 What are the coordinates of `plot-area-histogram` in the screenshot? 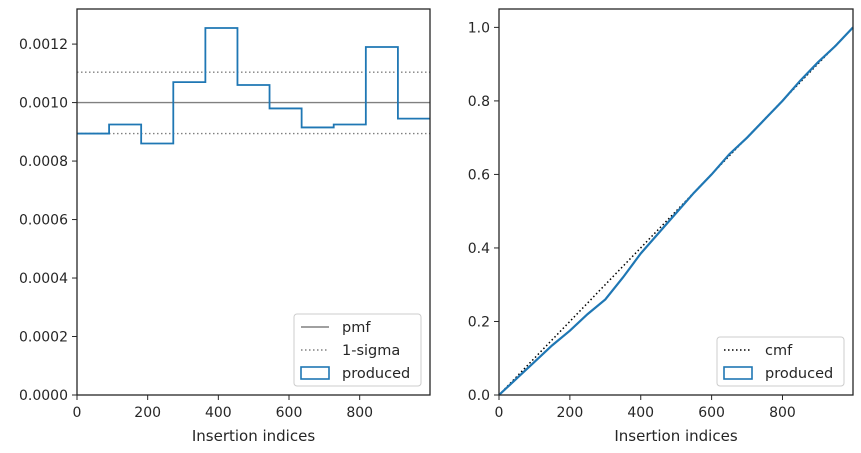 It's located at (253, 86).